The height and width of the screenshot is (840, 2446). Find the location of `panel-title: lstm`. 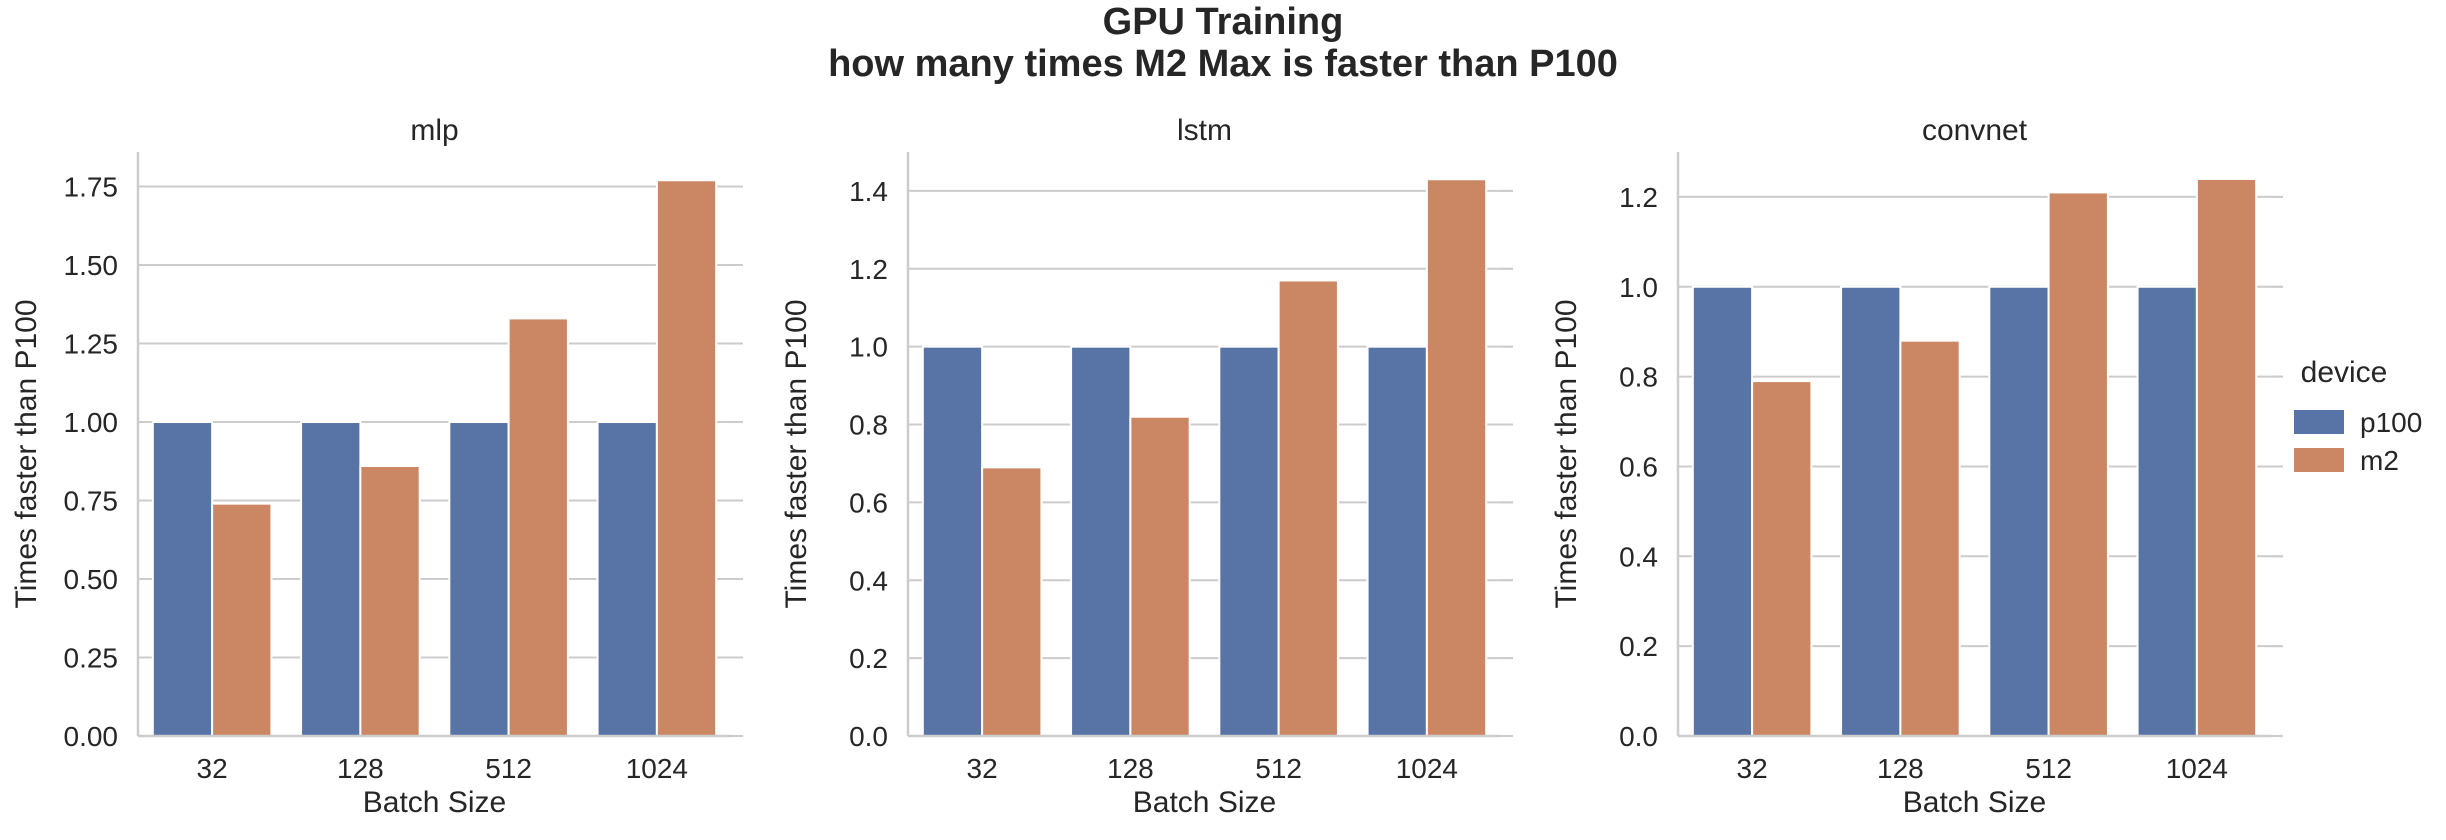

panel-title: lstm is located at coordinates (1204, 130).